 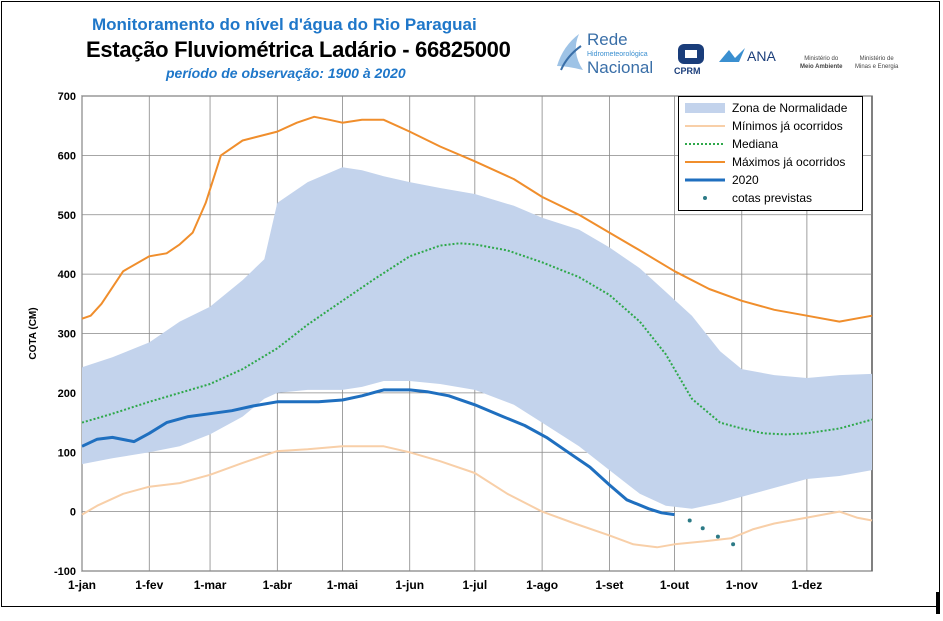 What do you see at coordinates (821, 63) in the screenshot?
I see `ministerio-meio-ambiente-logo: Ministério do Meio Ambiente` at bounding box center [821, 63].